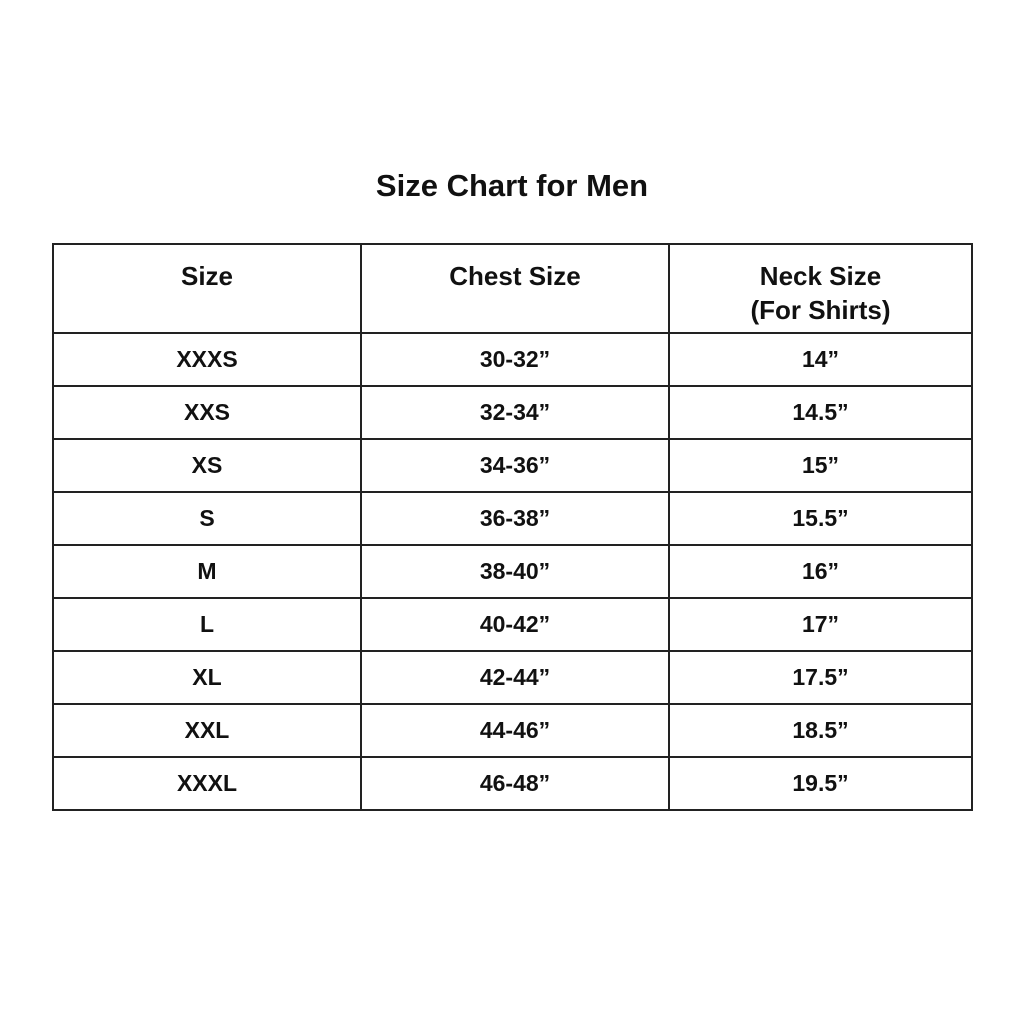 The image size is (1024, 1024). What do you see at coordinates (820, 276) in the screenshot?
I see `header-neck-size-label: Neck Size` at bounding box center [820, 276].